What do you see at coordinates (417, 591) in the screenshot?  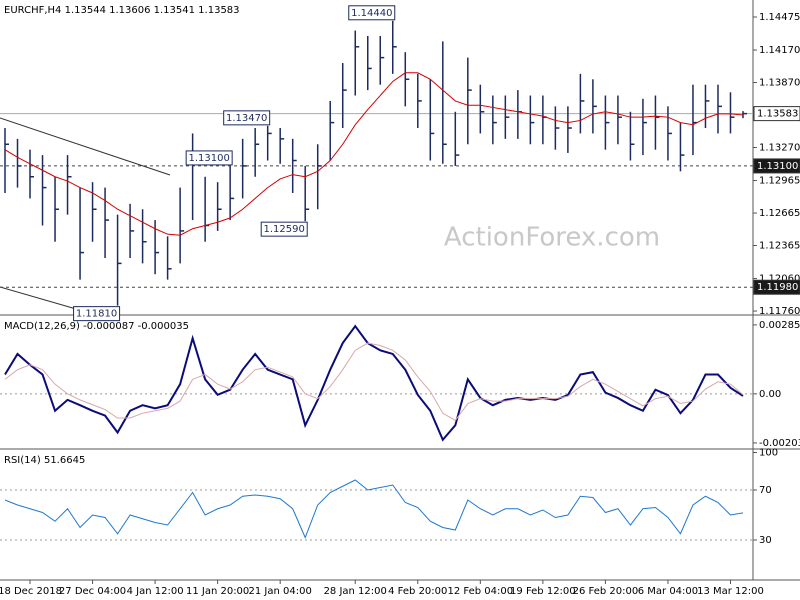 I see `x-tick-label: 4 Feb 20:00` at bounding box center [417, 591].